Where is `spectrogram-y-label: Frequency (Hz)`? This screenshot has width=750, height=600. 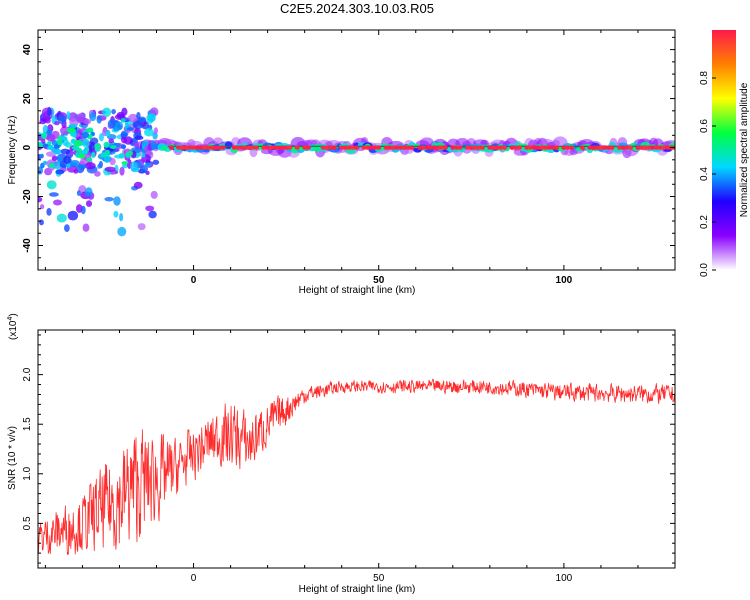 spectrogram-y-label: Frequency (Hz) is located at coordinates (12, 150).